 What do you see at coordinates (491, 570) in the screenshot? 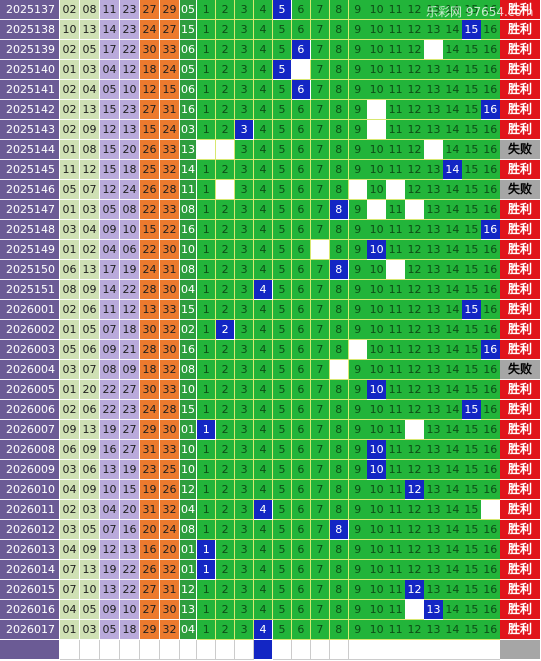
I see `grid-cell: 16` at bounding box center [491, 570].